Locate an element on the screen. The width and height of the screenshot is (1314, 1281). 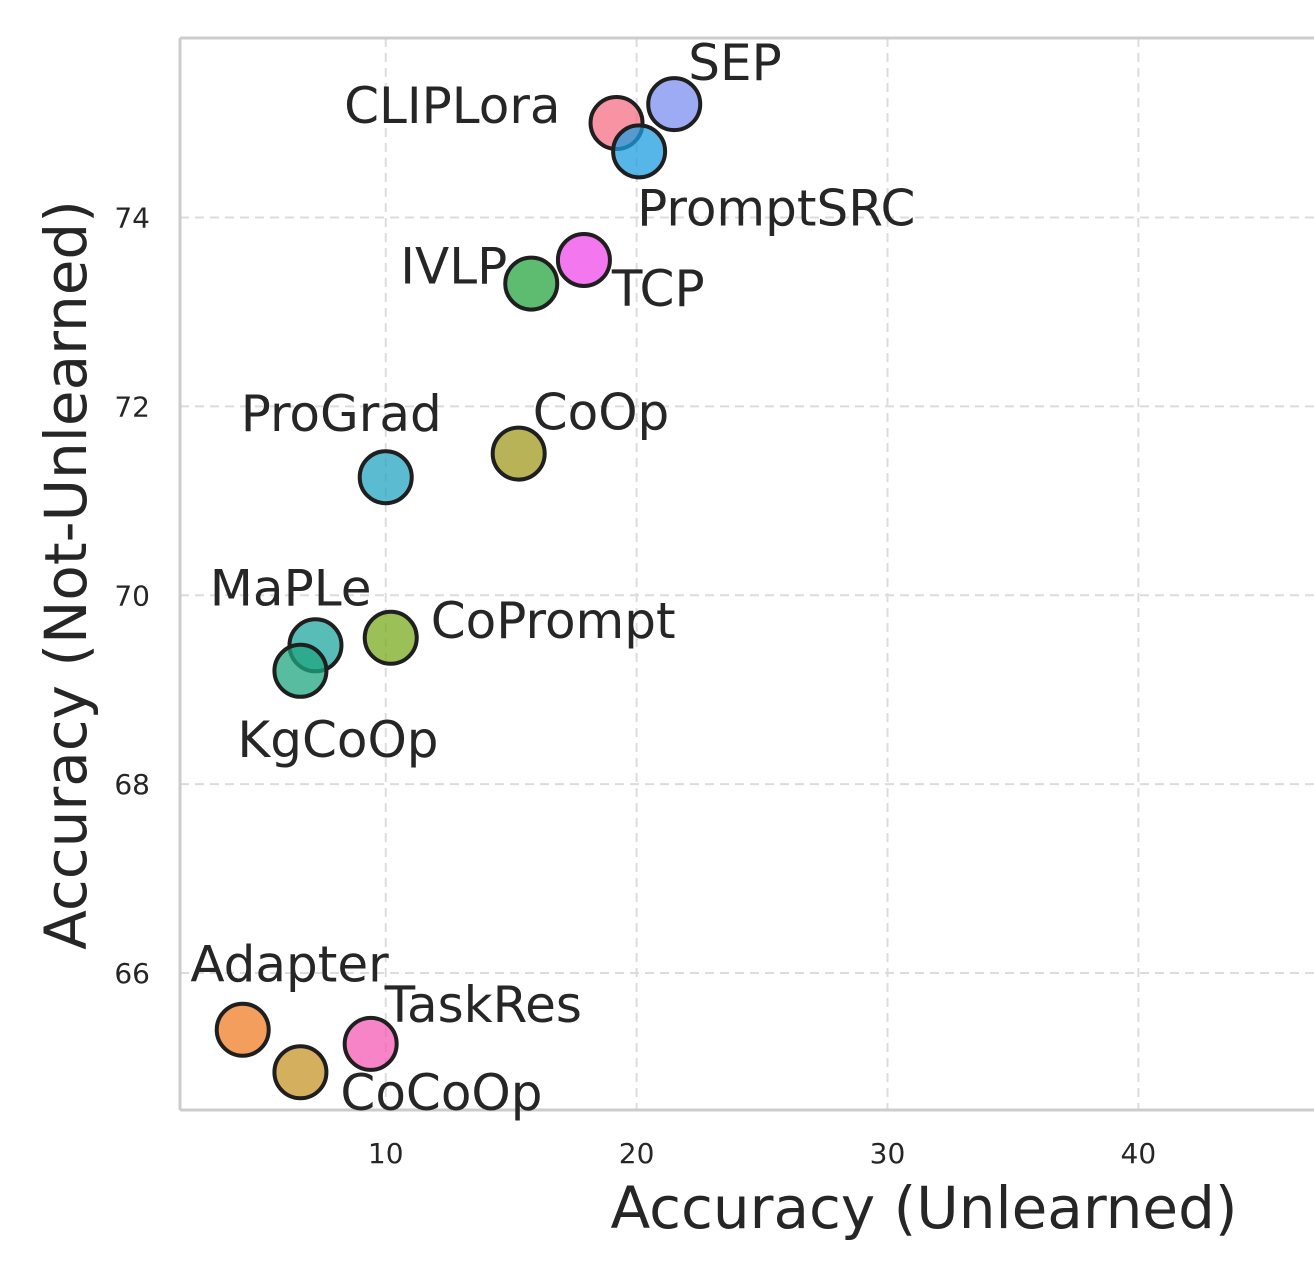
point-label-kgcoop: KgCoOp is located at coordinates (337, 740).